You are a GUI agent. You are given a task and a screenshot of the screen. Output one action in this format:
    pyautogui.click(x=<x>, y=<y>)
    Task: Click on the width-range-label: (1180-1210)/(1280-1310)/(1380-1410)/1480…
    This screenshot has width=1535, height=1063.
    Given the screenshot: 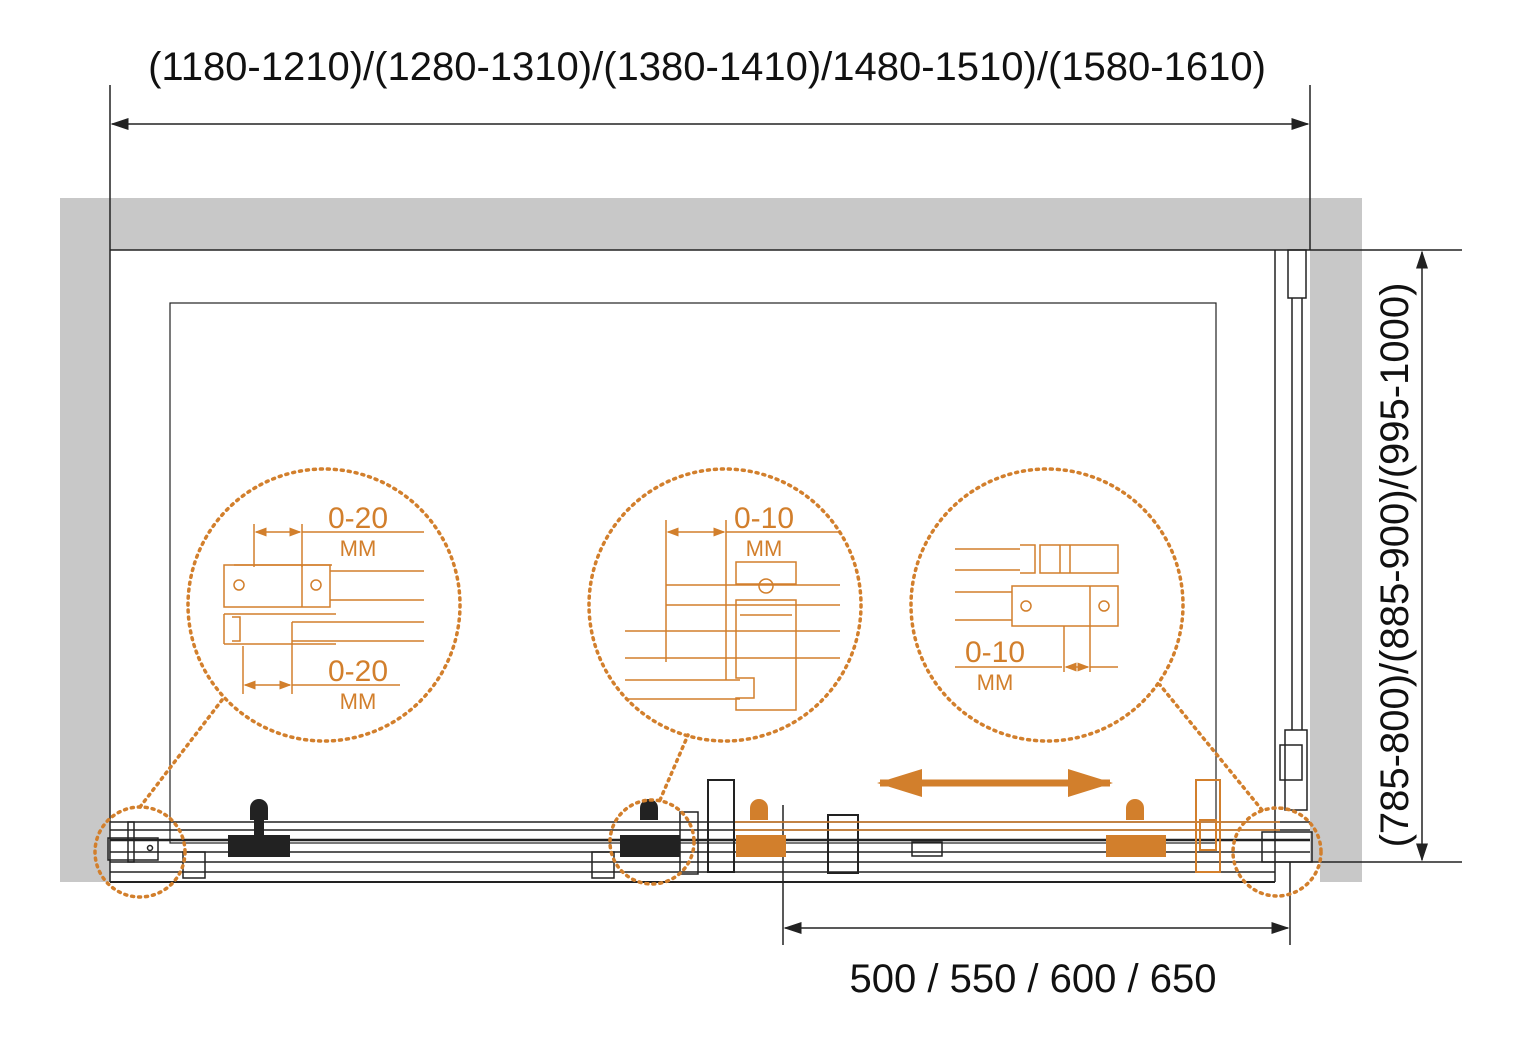 What is the action you would take?
    pyautogui.click(x=707, y=67)
    